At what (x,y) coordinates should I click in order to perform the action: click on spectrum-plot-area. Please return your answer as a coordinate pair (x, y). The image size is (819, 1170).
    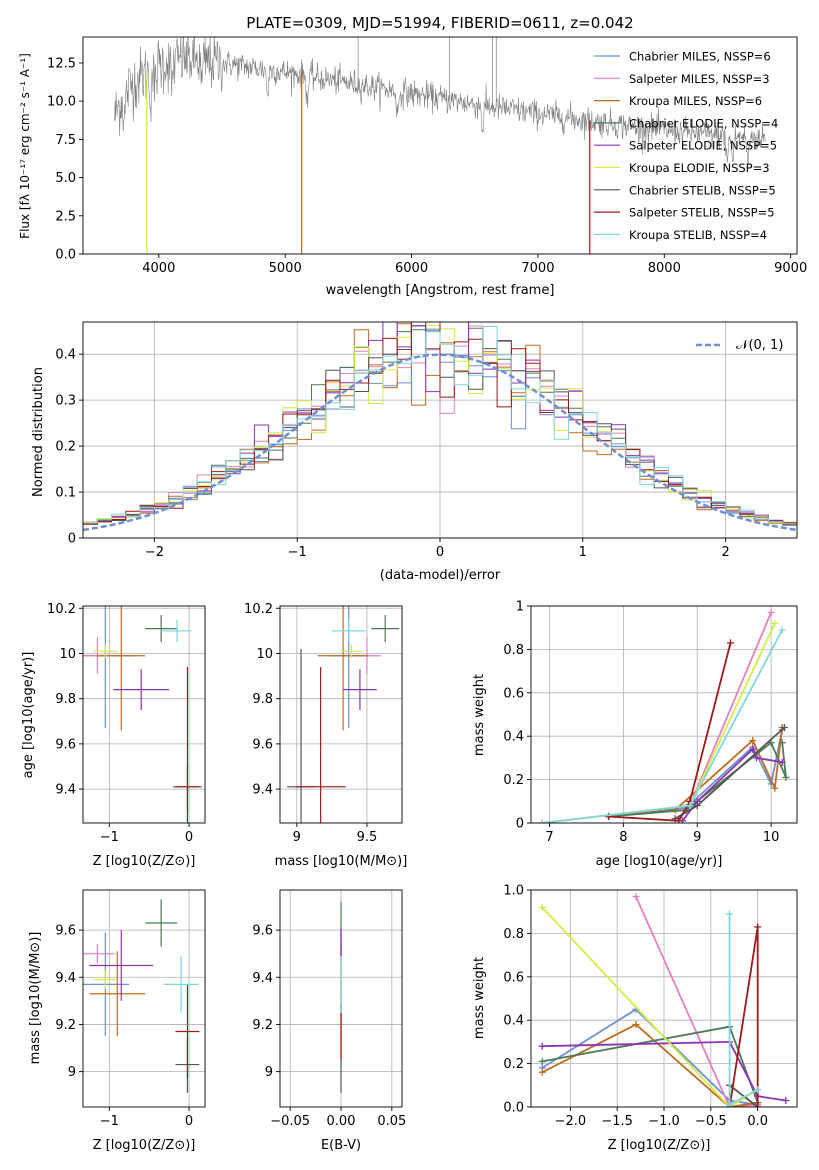
    Looking at the image, I should click on (440, 145).